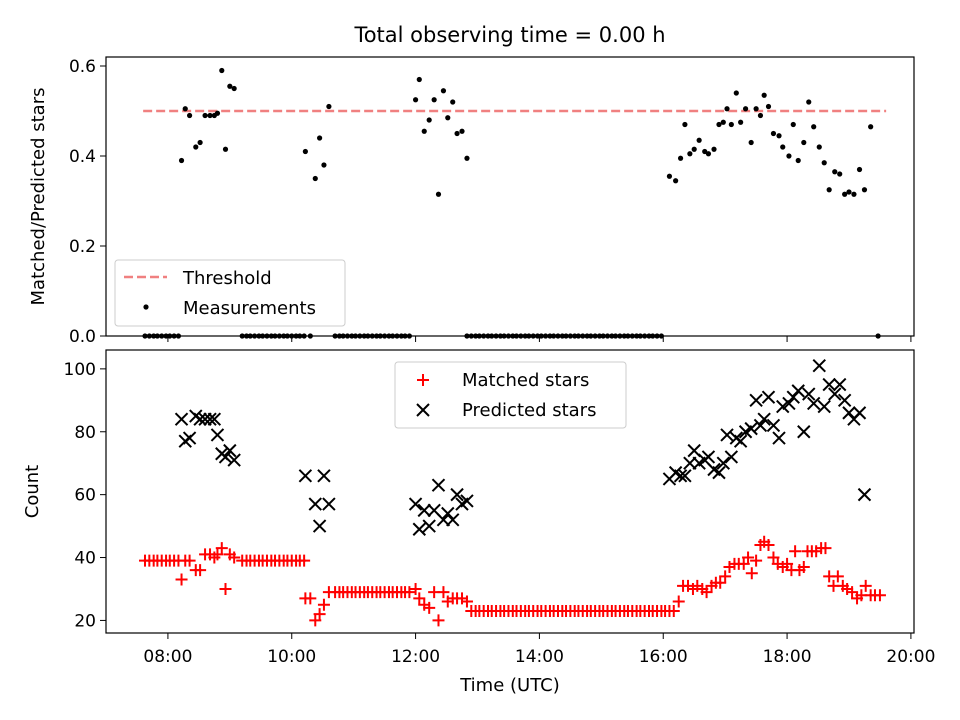  I want to click on top-y-tick-label: 0.6, so click(82, 67).